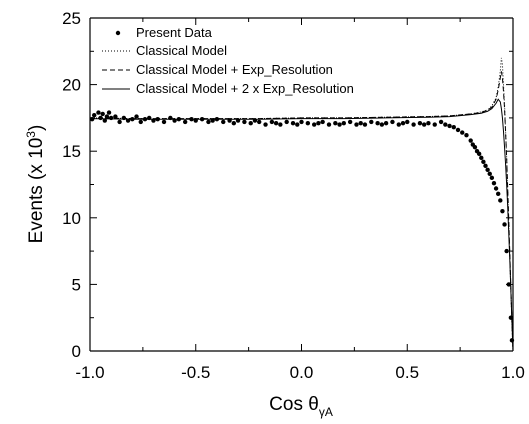  I want to click on x-tick-label: -0.5, so click(195, 372).